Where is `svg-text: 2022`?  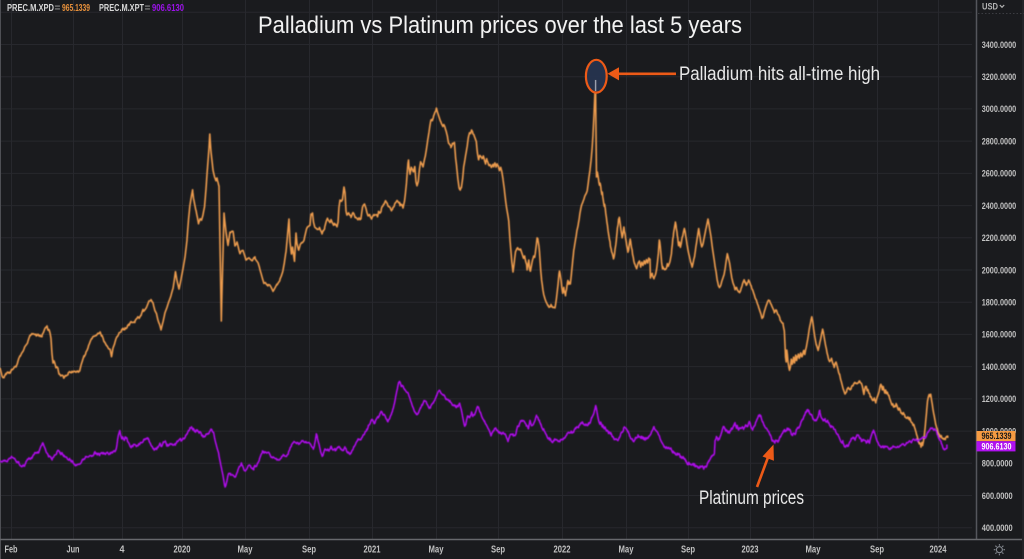 svg-text: 2022 is located at coordinates (562, 550).